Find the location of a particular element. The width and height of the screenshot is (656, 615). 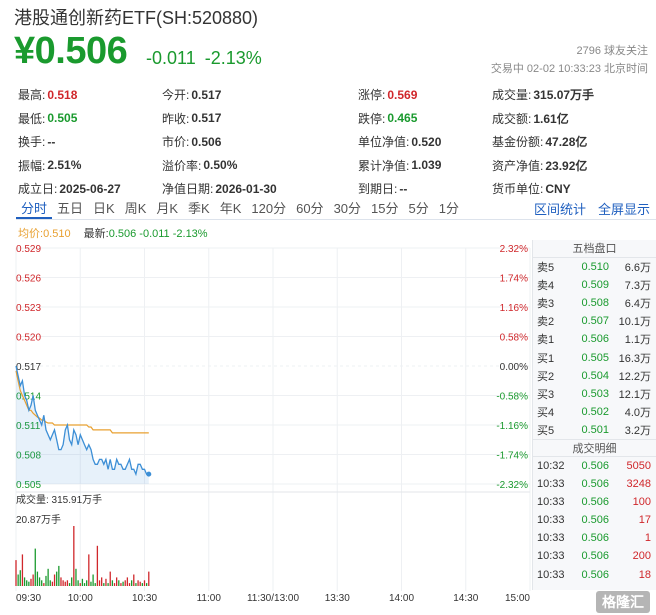

tab-0: 分时 is located at coordinates (34, 209).